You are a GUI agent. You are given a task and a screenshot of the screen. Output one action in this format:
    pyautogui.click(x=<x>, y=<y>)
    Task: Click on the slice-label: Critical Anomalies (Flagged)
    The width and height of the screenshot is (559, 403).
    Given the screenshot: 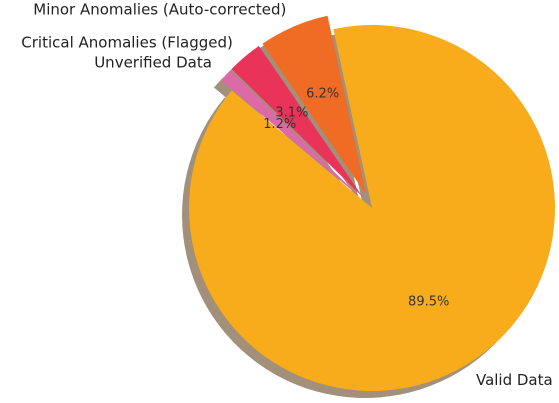 What is the action you would take?
    pyautogui.click(x=127, y=42)
    